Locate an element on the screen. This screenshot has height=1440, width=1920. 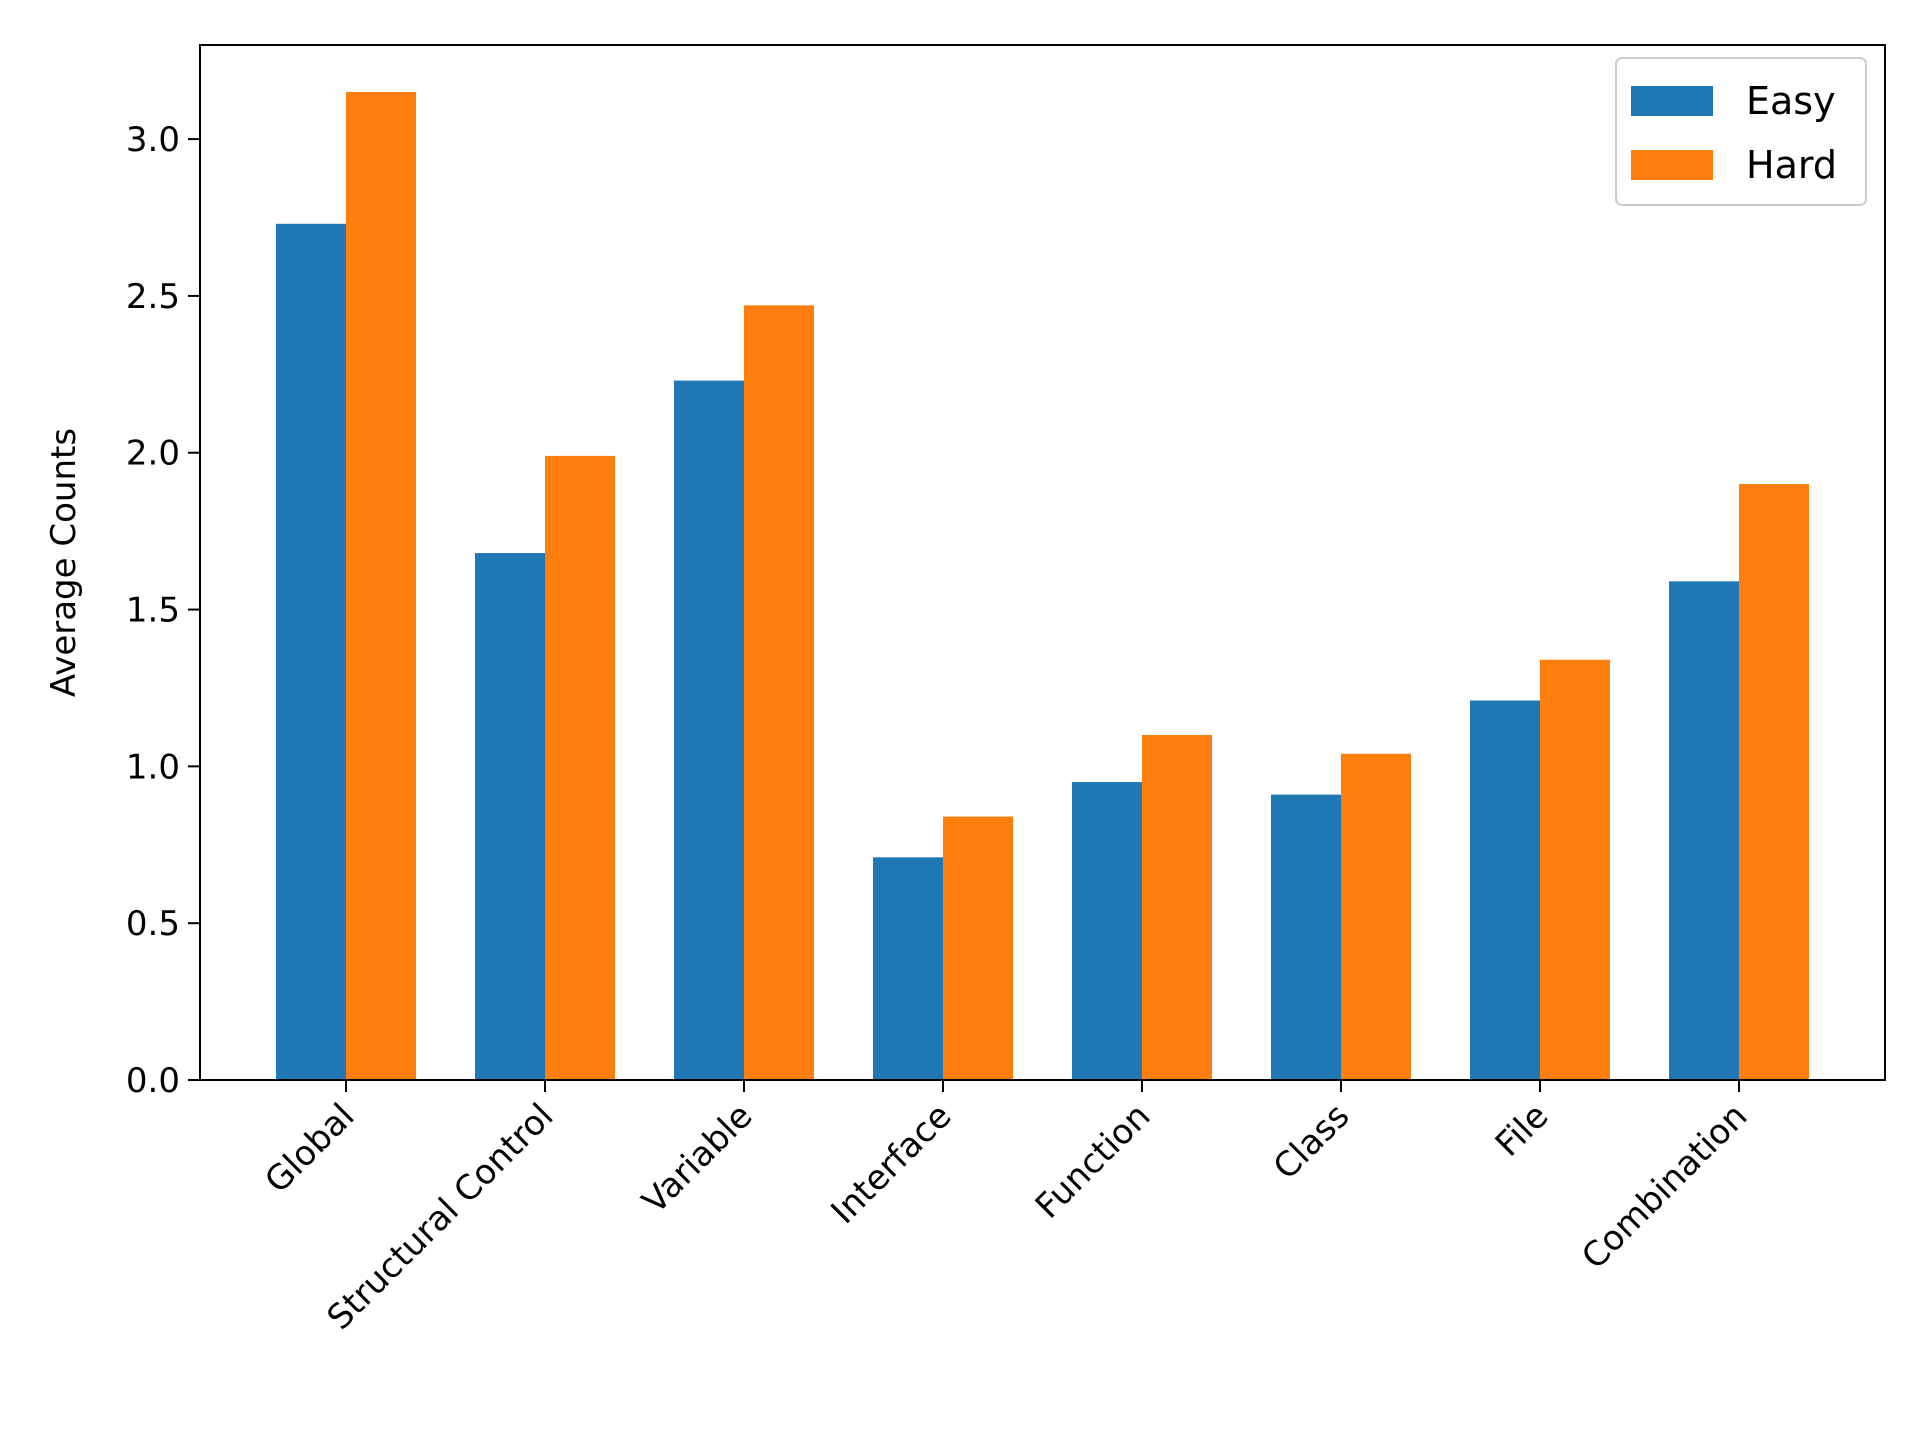
y-tick-label: 3.0 is located at coordinates (153, 140).